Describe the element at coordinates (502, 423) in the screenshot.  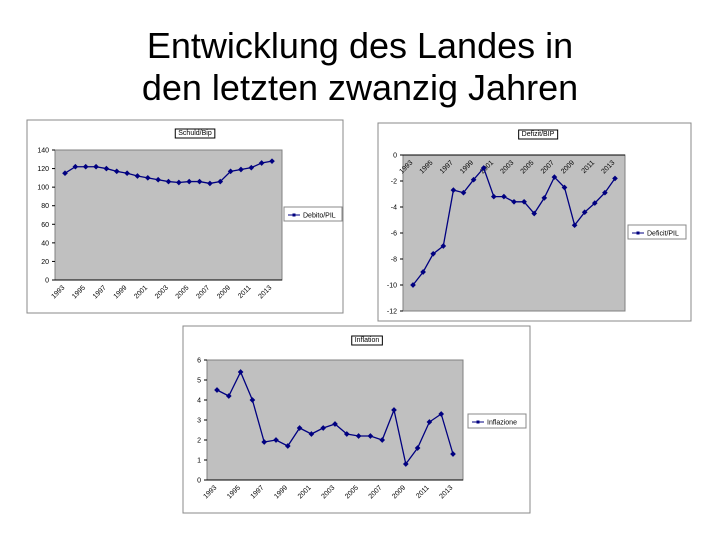
I see `legend-label: Inflazione` at that location.